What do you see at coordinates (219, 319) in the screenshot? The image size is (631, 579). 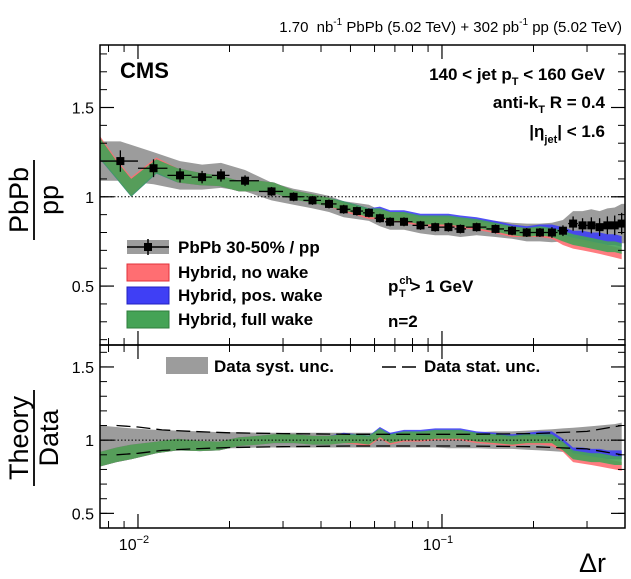 I see `legend-entry-full-wake: Hybrid, full wake` at bounding box center [219, 319].